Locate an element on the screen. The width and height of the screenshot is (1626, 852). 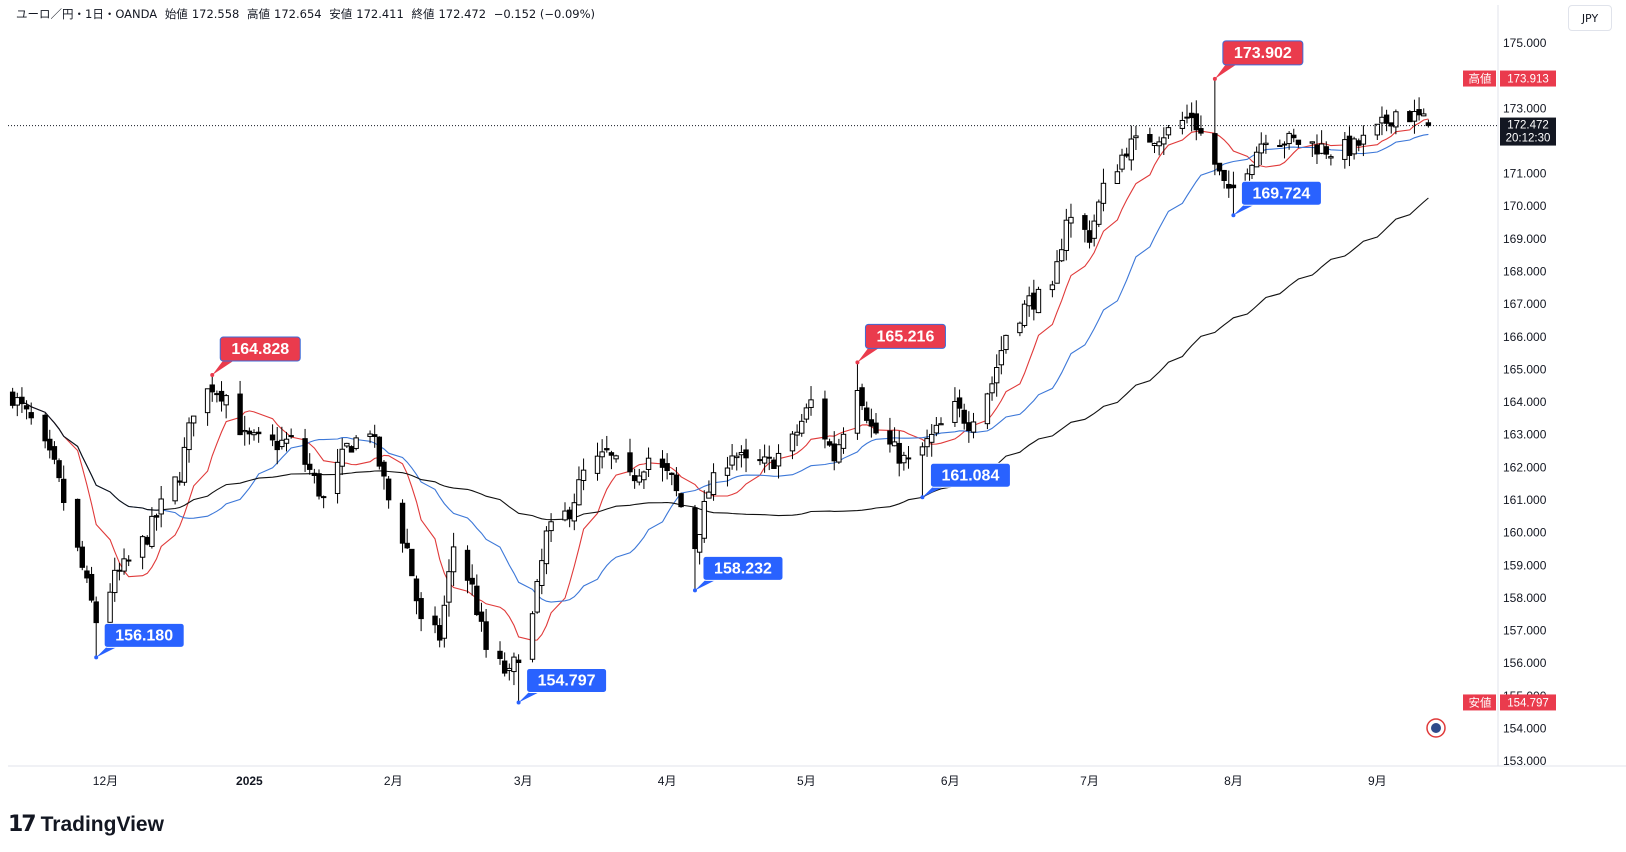
callout-label: 161.084 is located at coordinates (971, 475).